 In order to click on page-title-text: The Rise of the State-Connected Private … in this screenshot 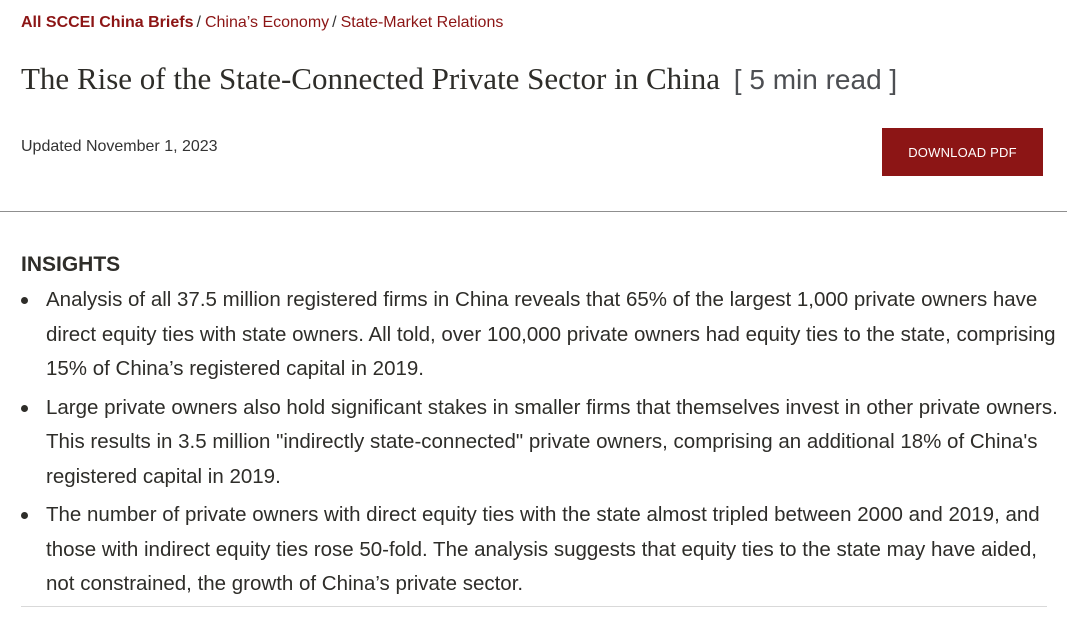, I will do `click(371, 78)`.